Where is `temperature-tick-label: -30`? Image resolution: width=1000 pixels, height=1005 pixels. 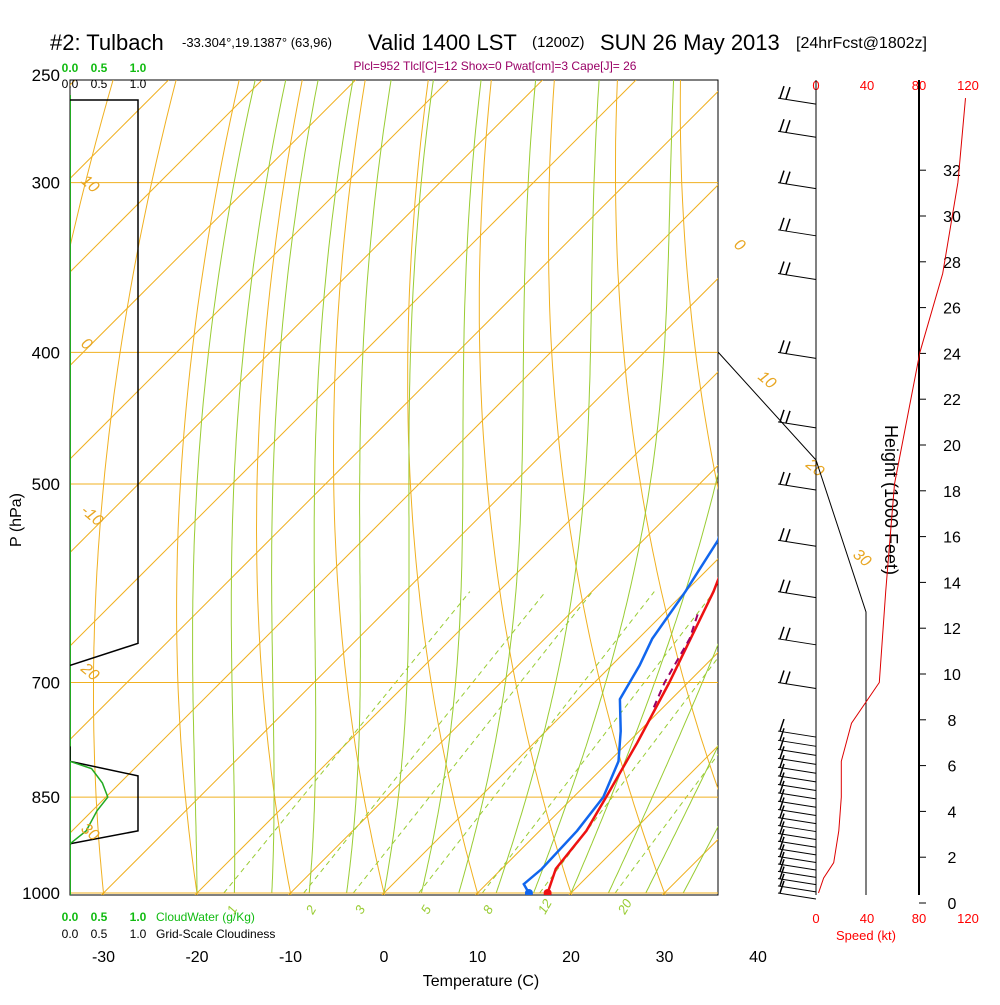
temperature-tick-label: -30 is located at coordinates (103, 957).